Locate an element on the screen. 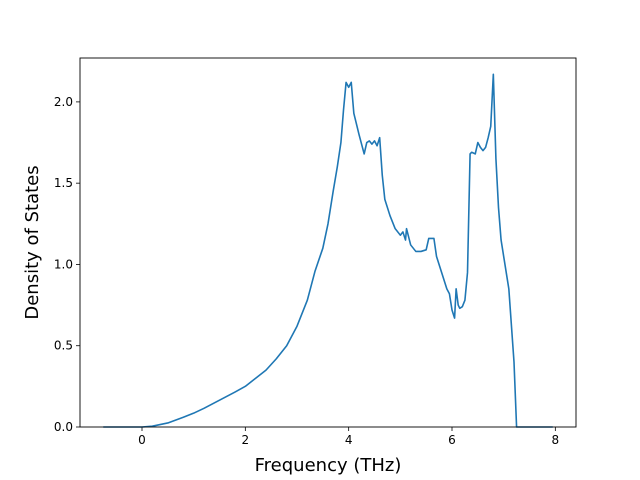  y-tick-label: 0.0 is located at coordinates (63, 427).